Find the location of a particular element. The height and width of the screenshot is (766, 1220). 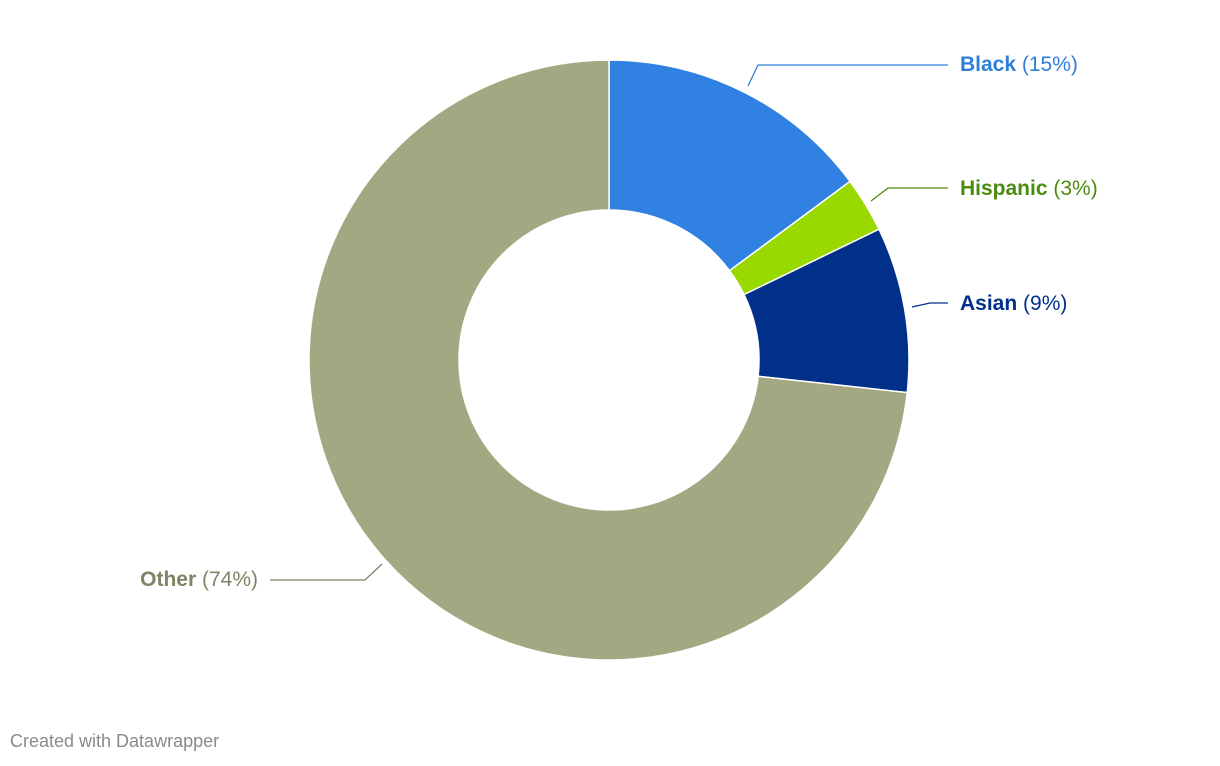

slice-label: Other (74%) is located at coordinates (199, 579).